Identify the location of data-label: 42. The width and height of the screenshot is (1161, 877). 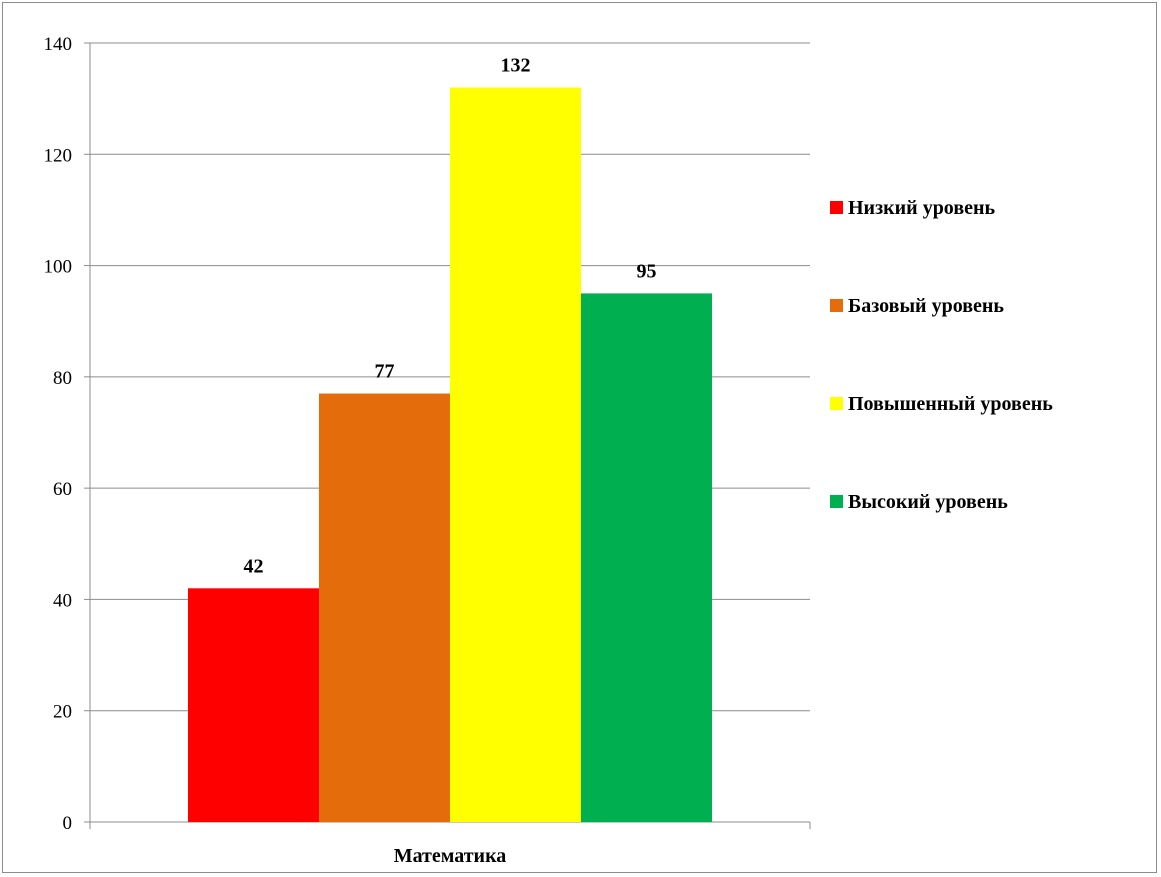
(254, 566).